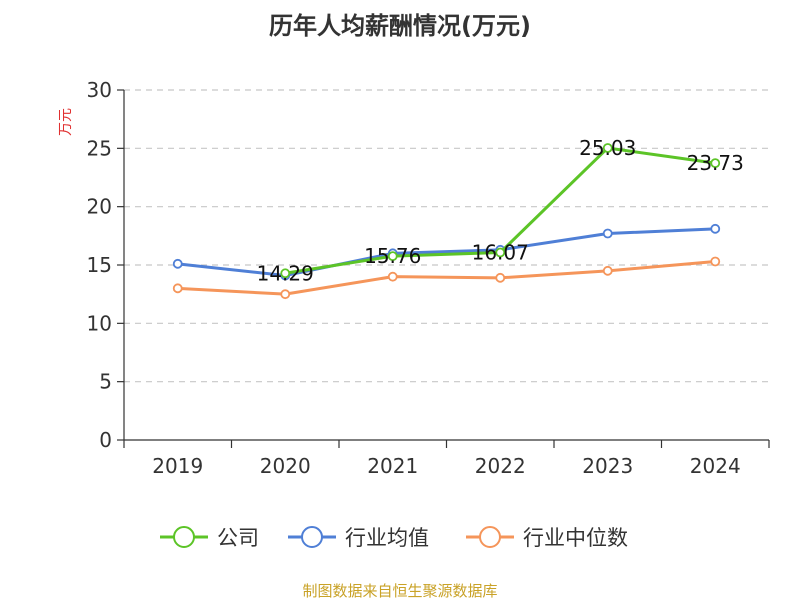 The image size is (800, 600). I want to click on legend: 公司 行业均值 行业中位数, so click(394, 538).